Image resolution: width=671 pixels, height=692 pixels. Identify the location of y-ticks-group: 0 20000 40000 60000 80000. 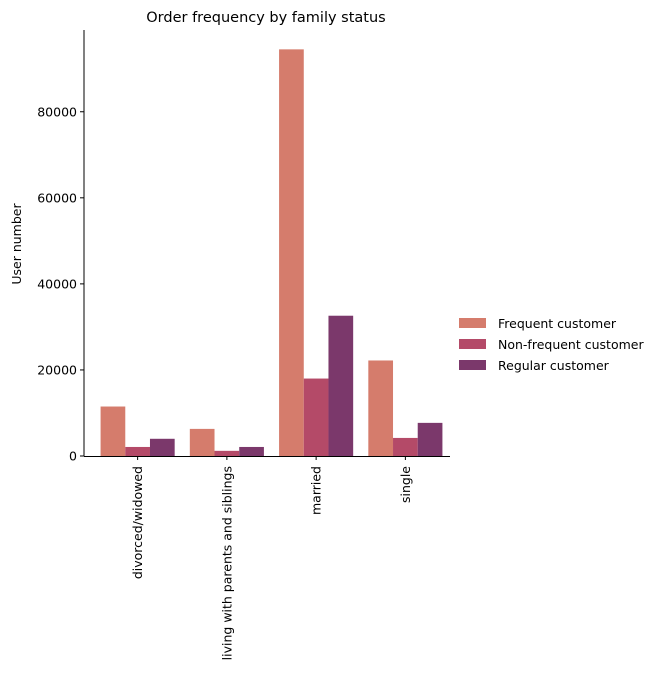
(60, 284).